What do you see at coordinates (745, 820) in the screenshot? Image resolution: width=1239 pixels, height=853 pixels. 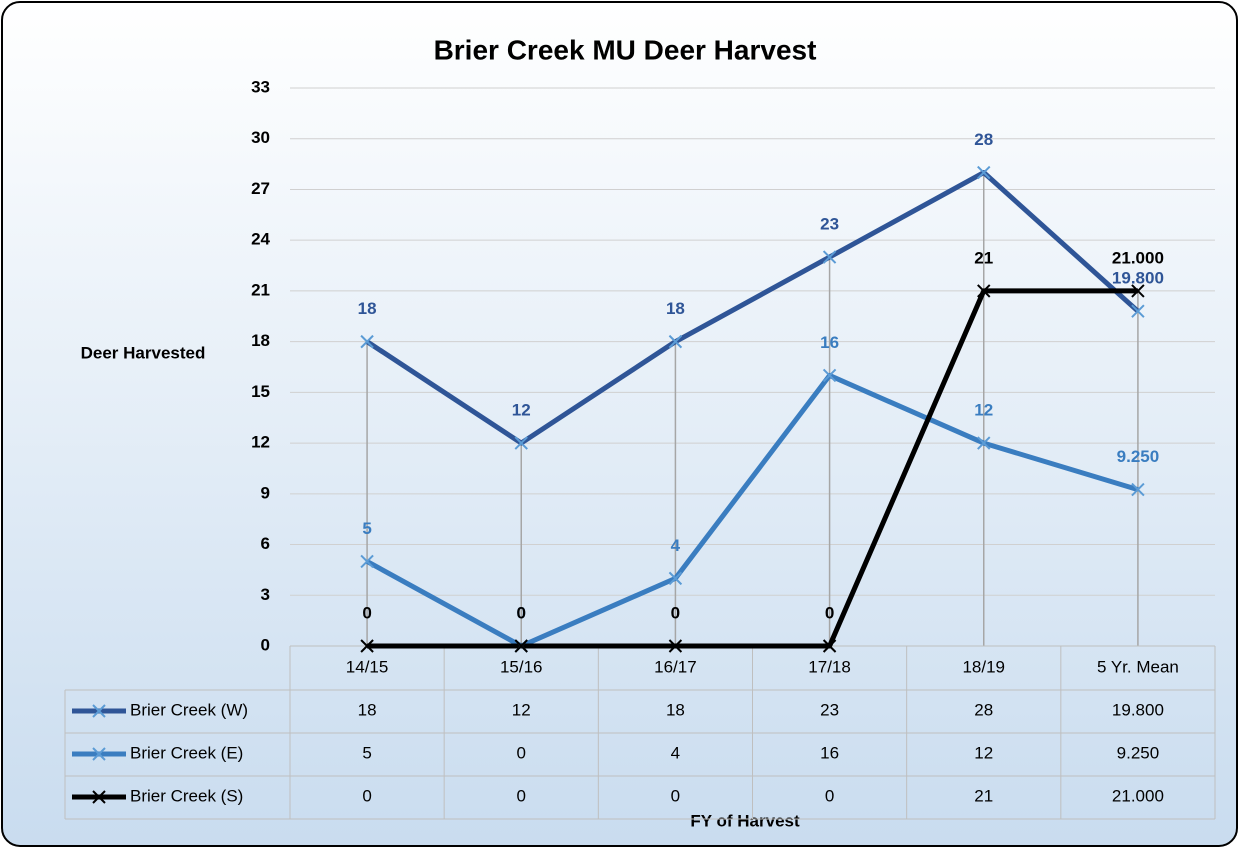 I see `x-axis-label: FY of Harvest` at bounding box center [745, 820].